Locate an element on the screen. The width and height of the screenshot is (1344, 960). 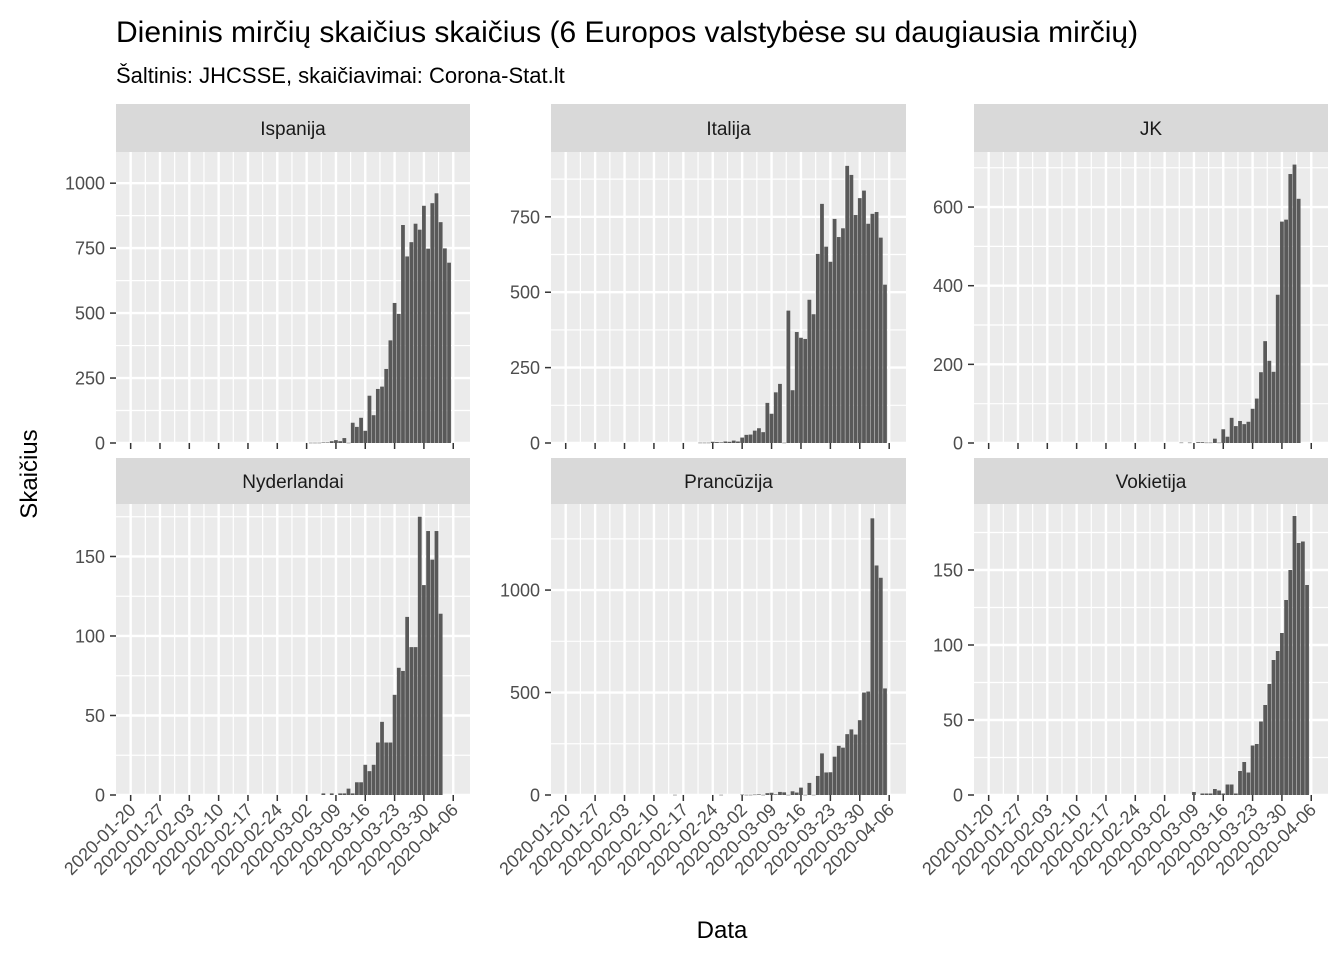
facet-italija: Italija 0 250 500 750 is located at coordinates (708, 279).